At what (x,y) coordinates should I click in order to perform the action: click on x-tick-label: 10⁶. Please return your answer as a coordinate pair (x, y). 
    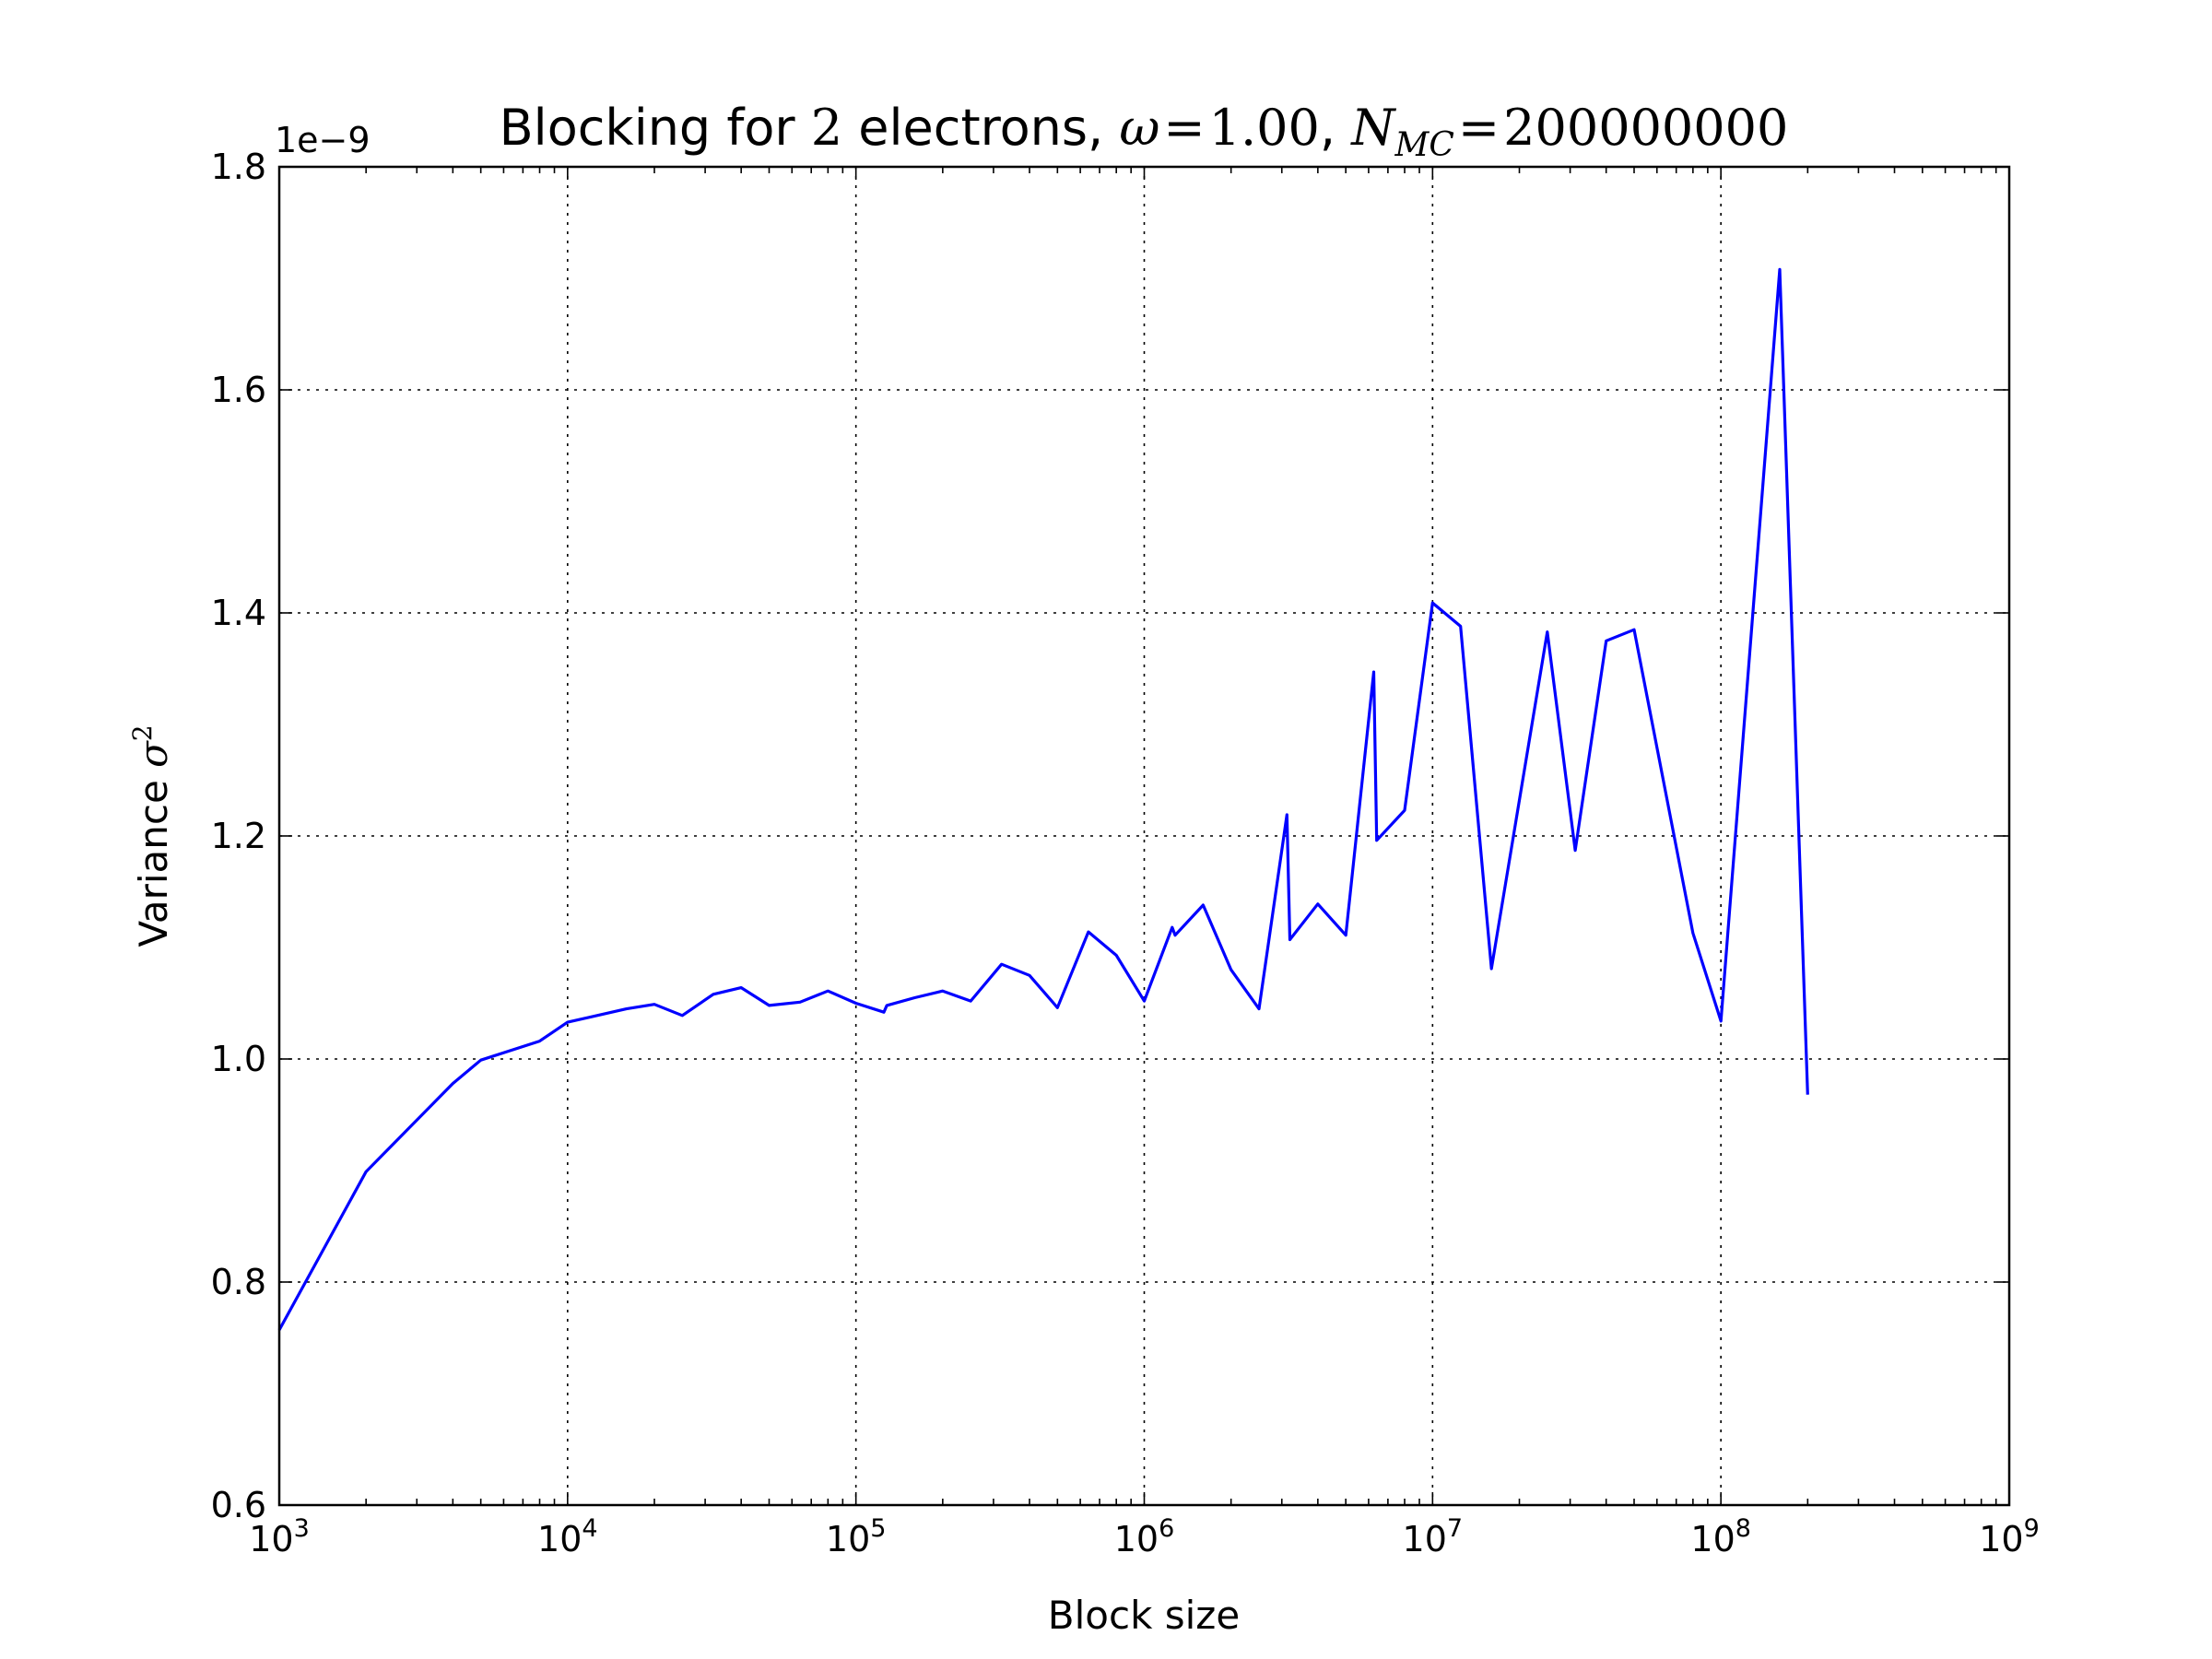
    Looking at the image, I should click on (1144, 1536).